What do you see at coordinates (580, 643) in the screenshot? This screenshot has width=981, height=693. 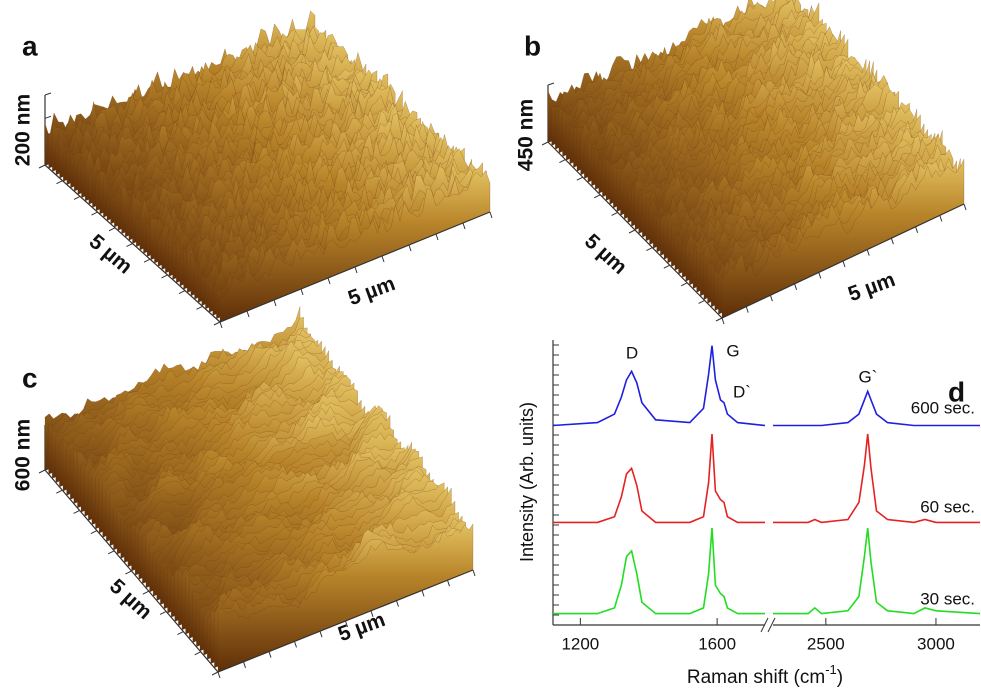 I see `x-tick-label: 1200` at bounding box center [580, 643].